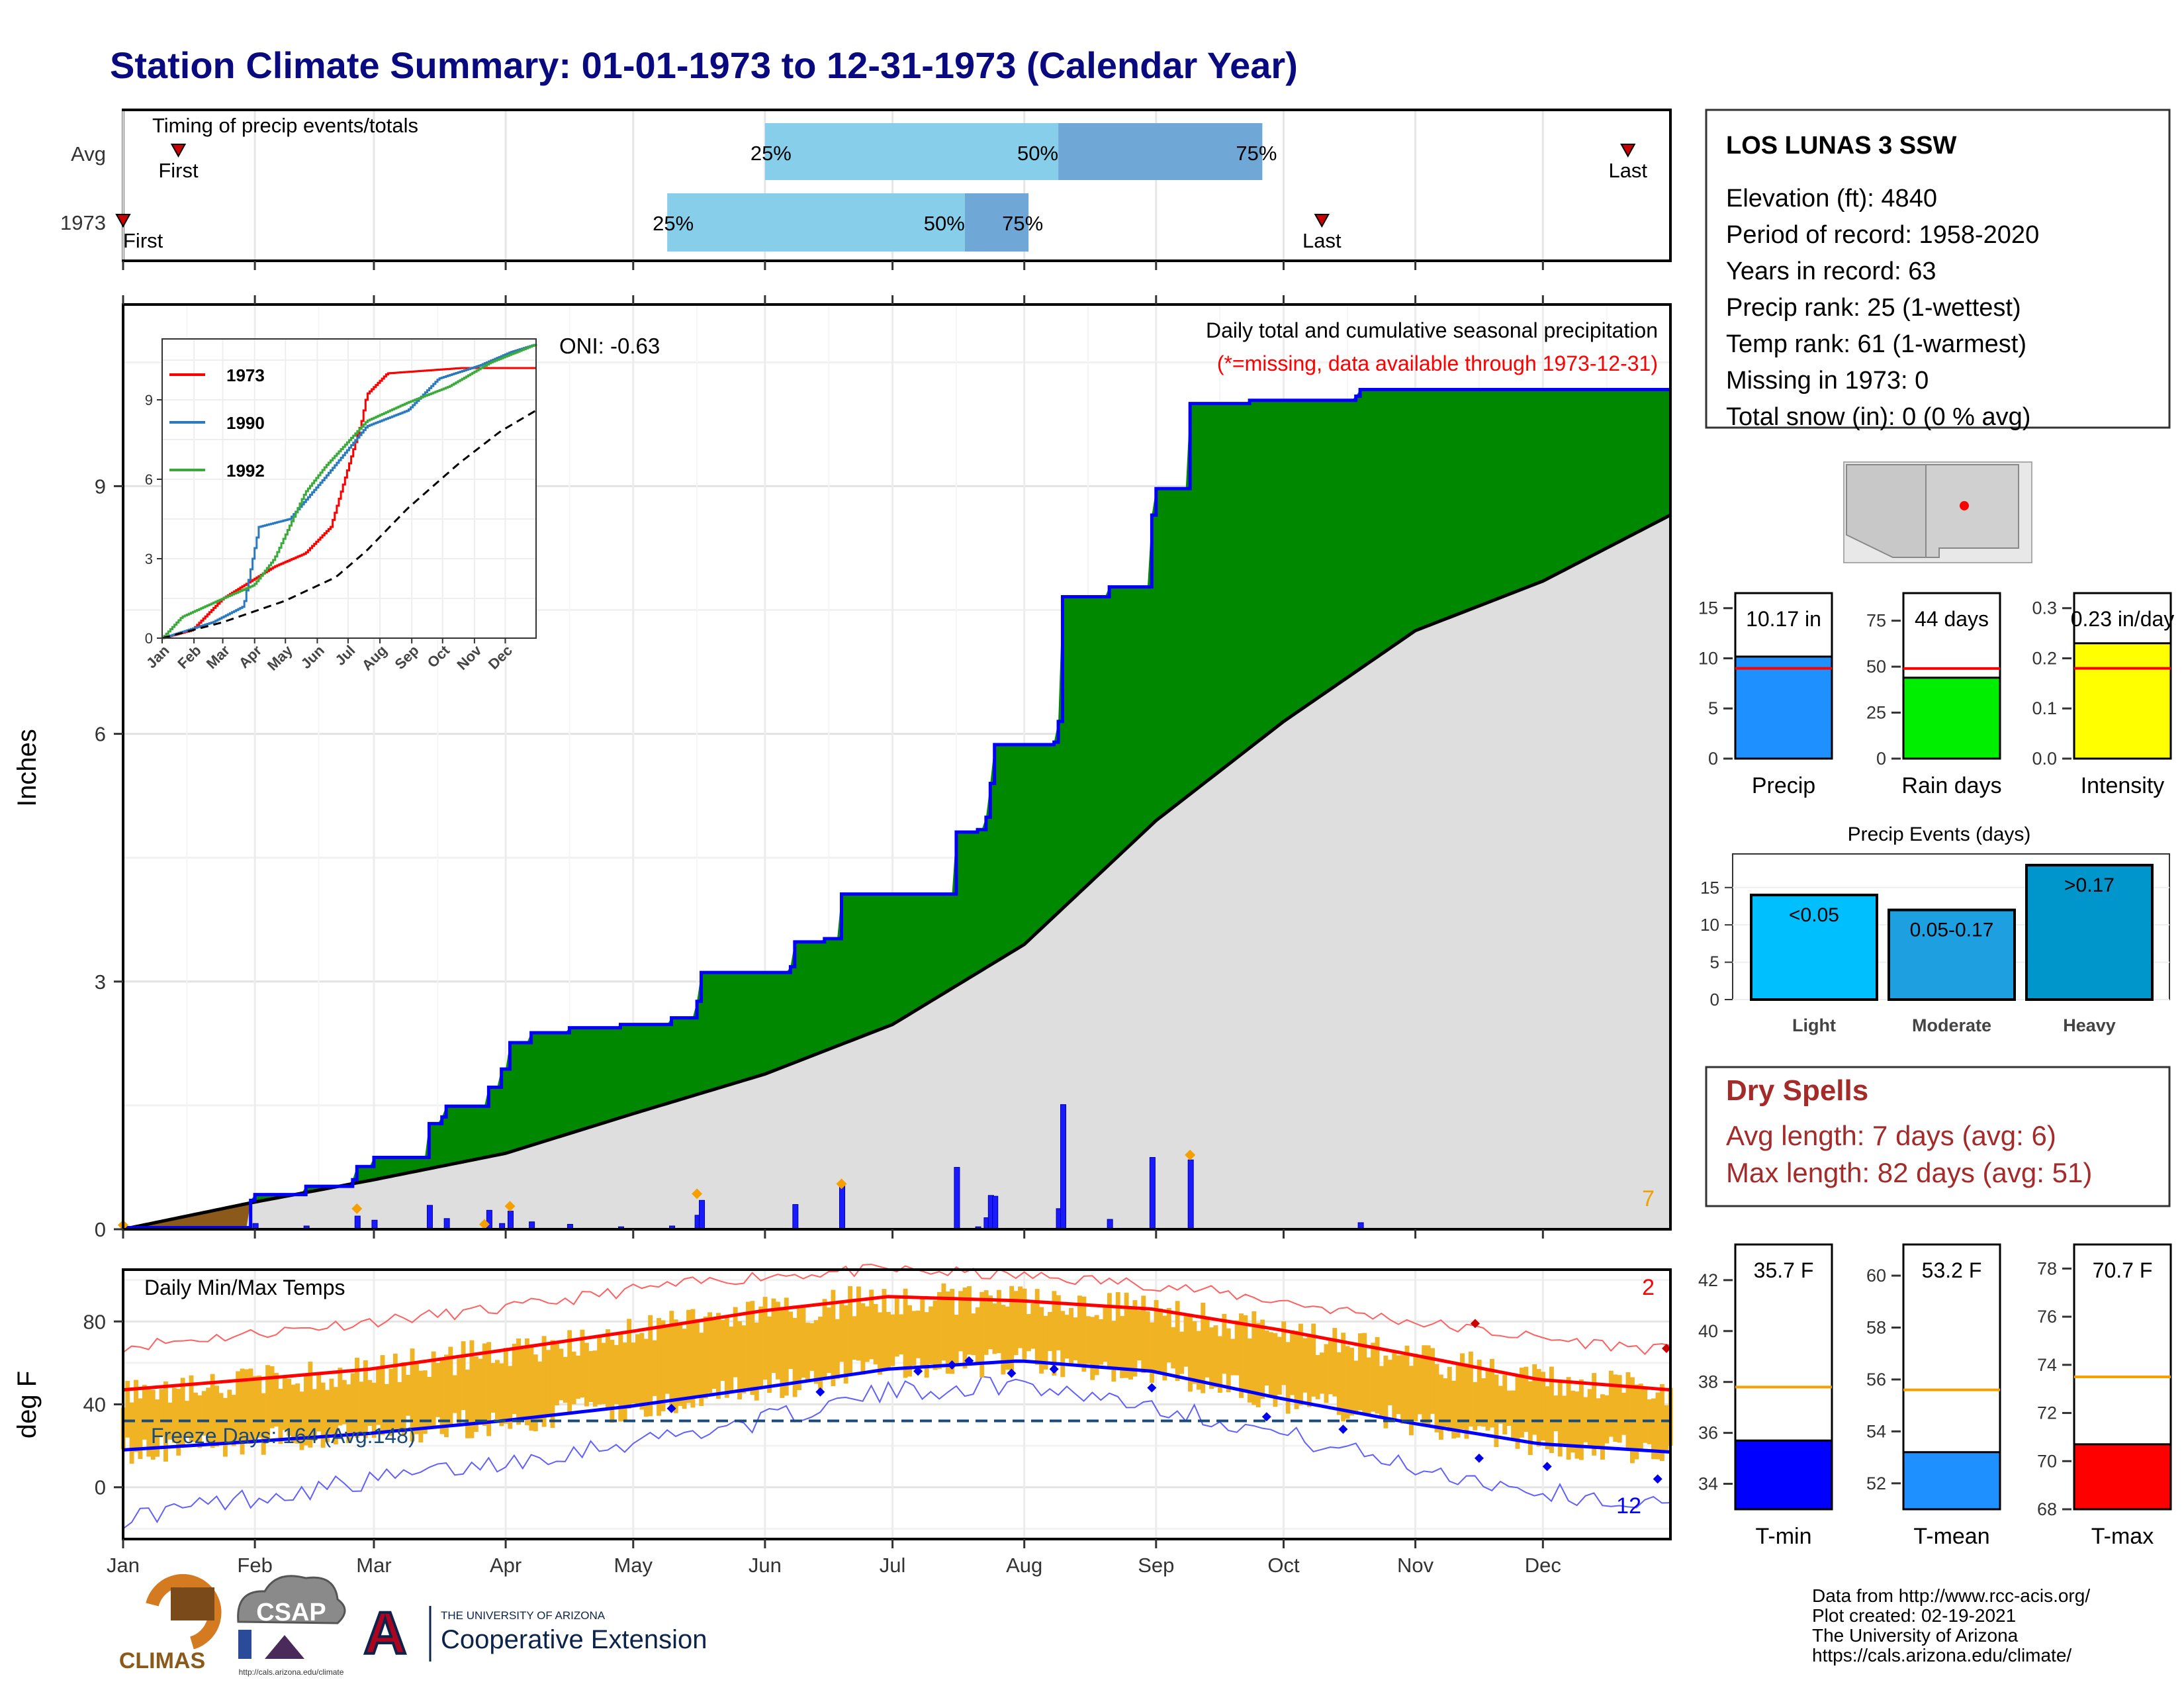 The height and width of the screenshot is (1688, 2184). Describe the element at coordinates (2123, 1270) in the screenshot. I see `tmax-summary-value: 70.7 F` at that location.